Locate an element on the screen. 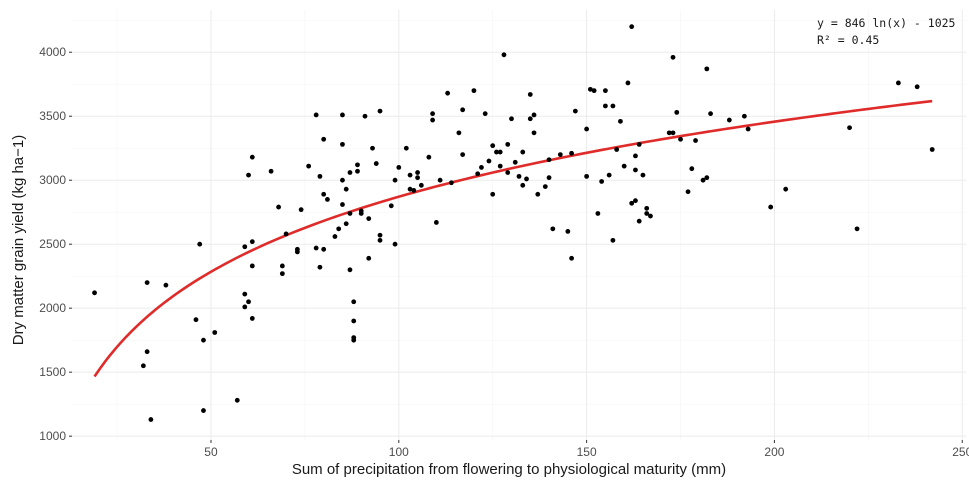 This screenshot has width=969, height=484. y-tick-label: 2500 is located at coordinates (52, 244).